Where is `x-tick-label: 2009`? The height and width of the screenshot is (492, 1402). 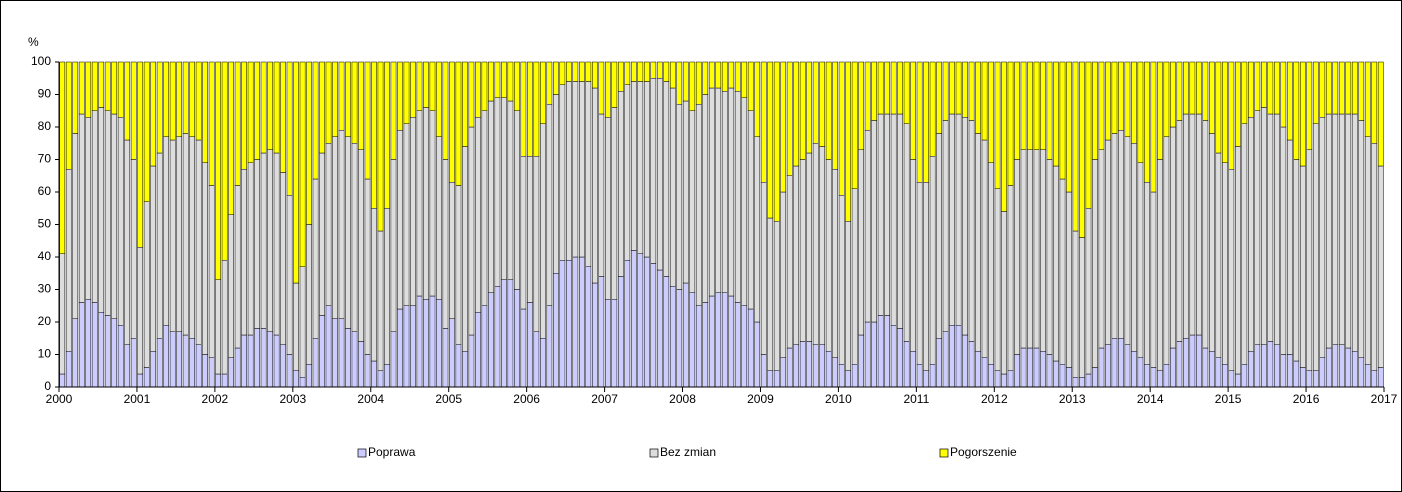 x-tick-label: 2009 is located at coordinates (760, 399).